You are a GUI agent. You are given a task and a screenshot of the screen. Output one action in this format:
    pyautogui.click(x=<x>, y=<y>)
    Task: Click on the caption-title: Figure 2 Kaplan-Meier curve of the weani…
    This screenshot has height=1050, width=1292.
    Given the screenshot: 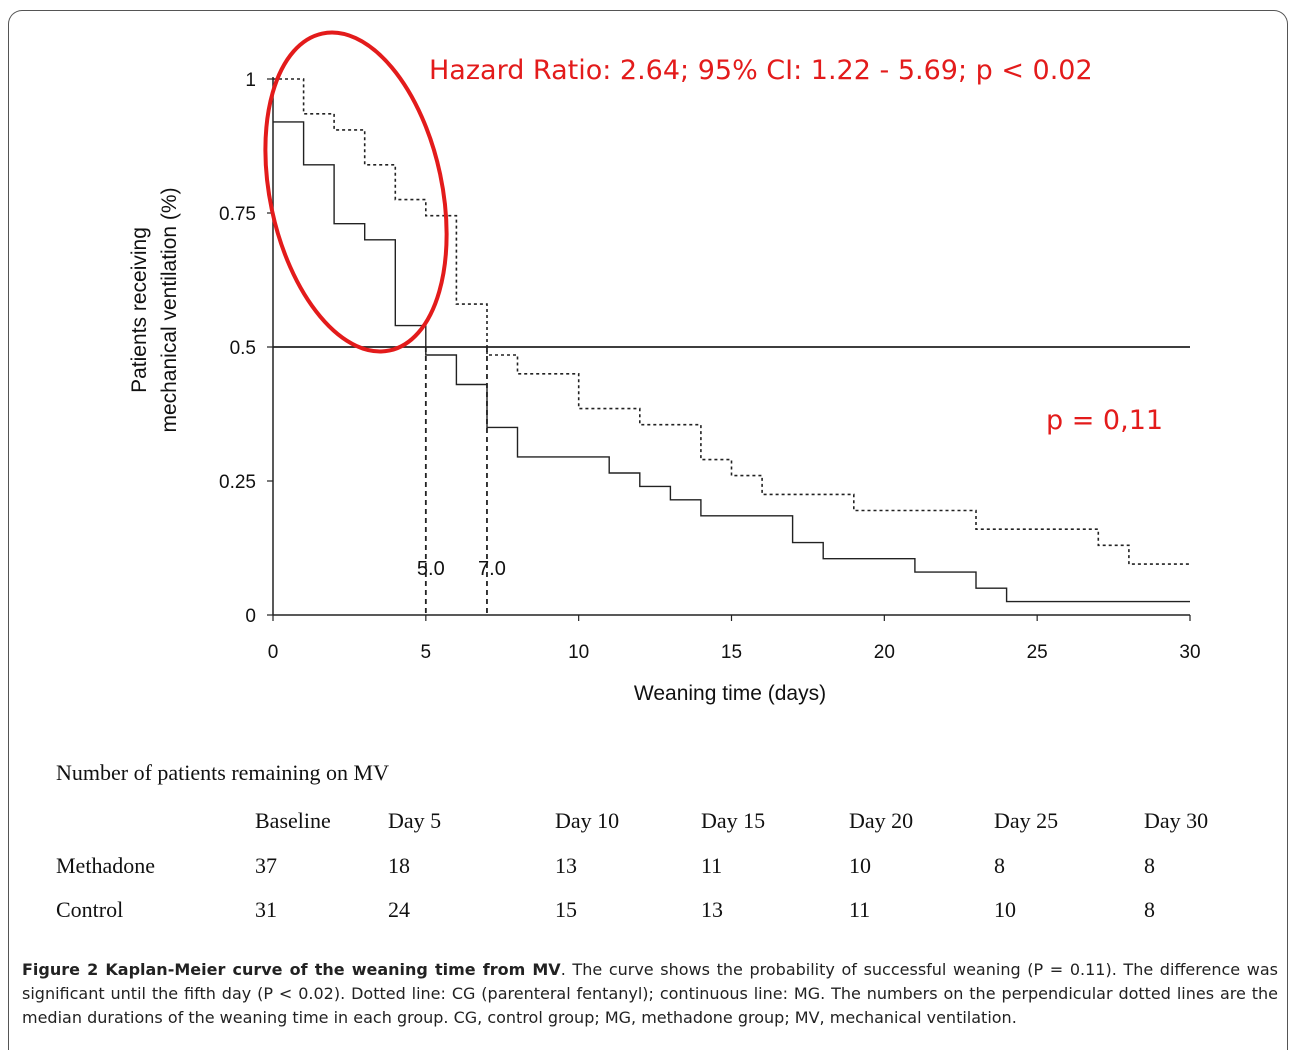 What is the action you would take?
    pyautogui.click(x=291, y=969)
    